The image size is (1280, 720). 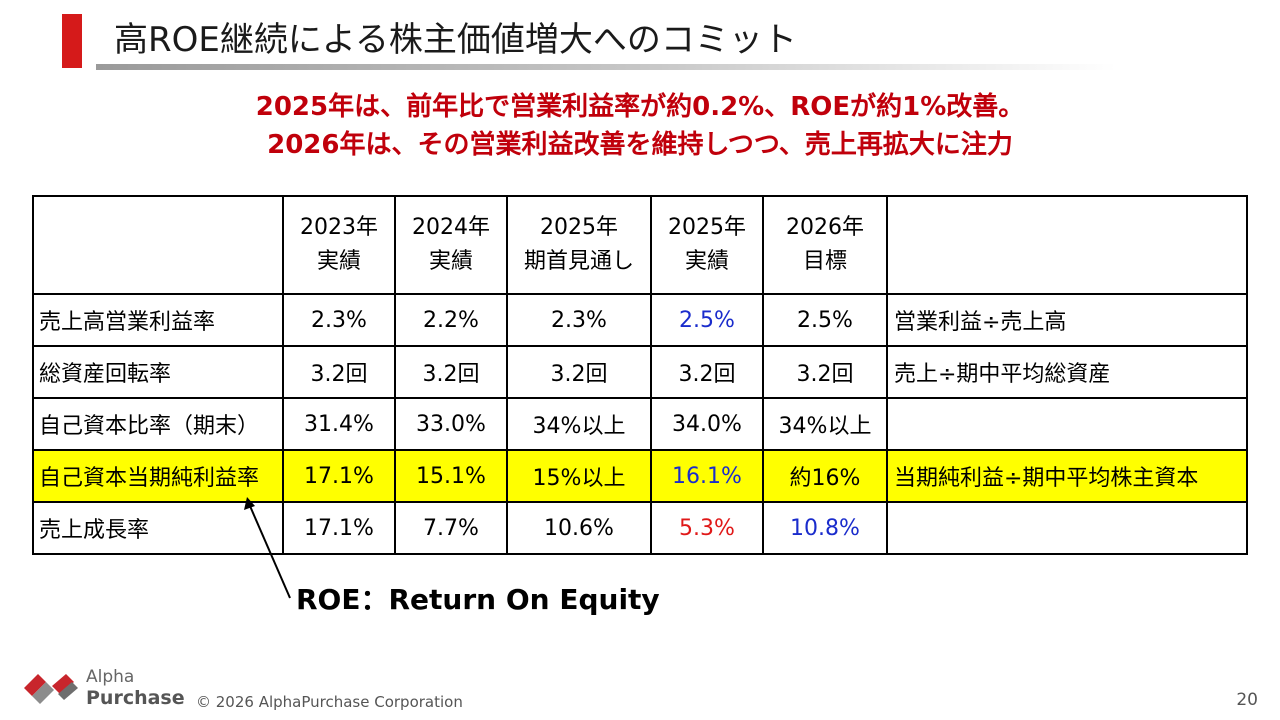 What do you see at coordinates (51, 689) in the screenshot?
I see `alphapurchase-logo-icon` at bounding box center [51, 689].